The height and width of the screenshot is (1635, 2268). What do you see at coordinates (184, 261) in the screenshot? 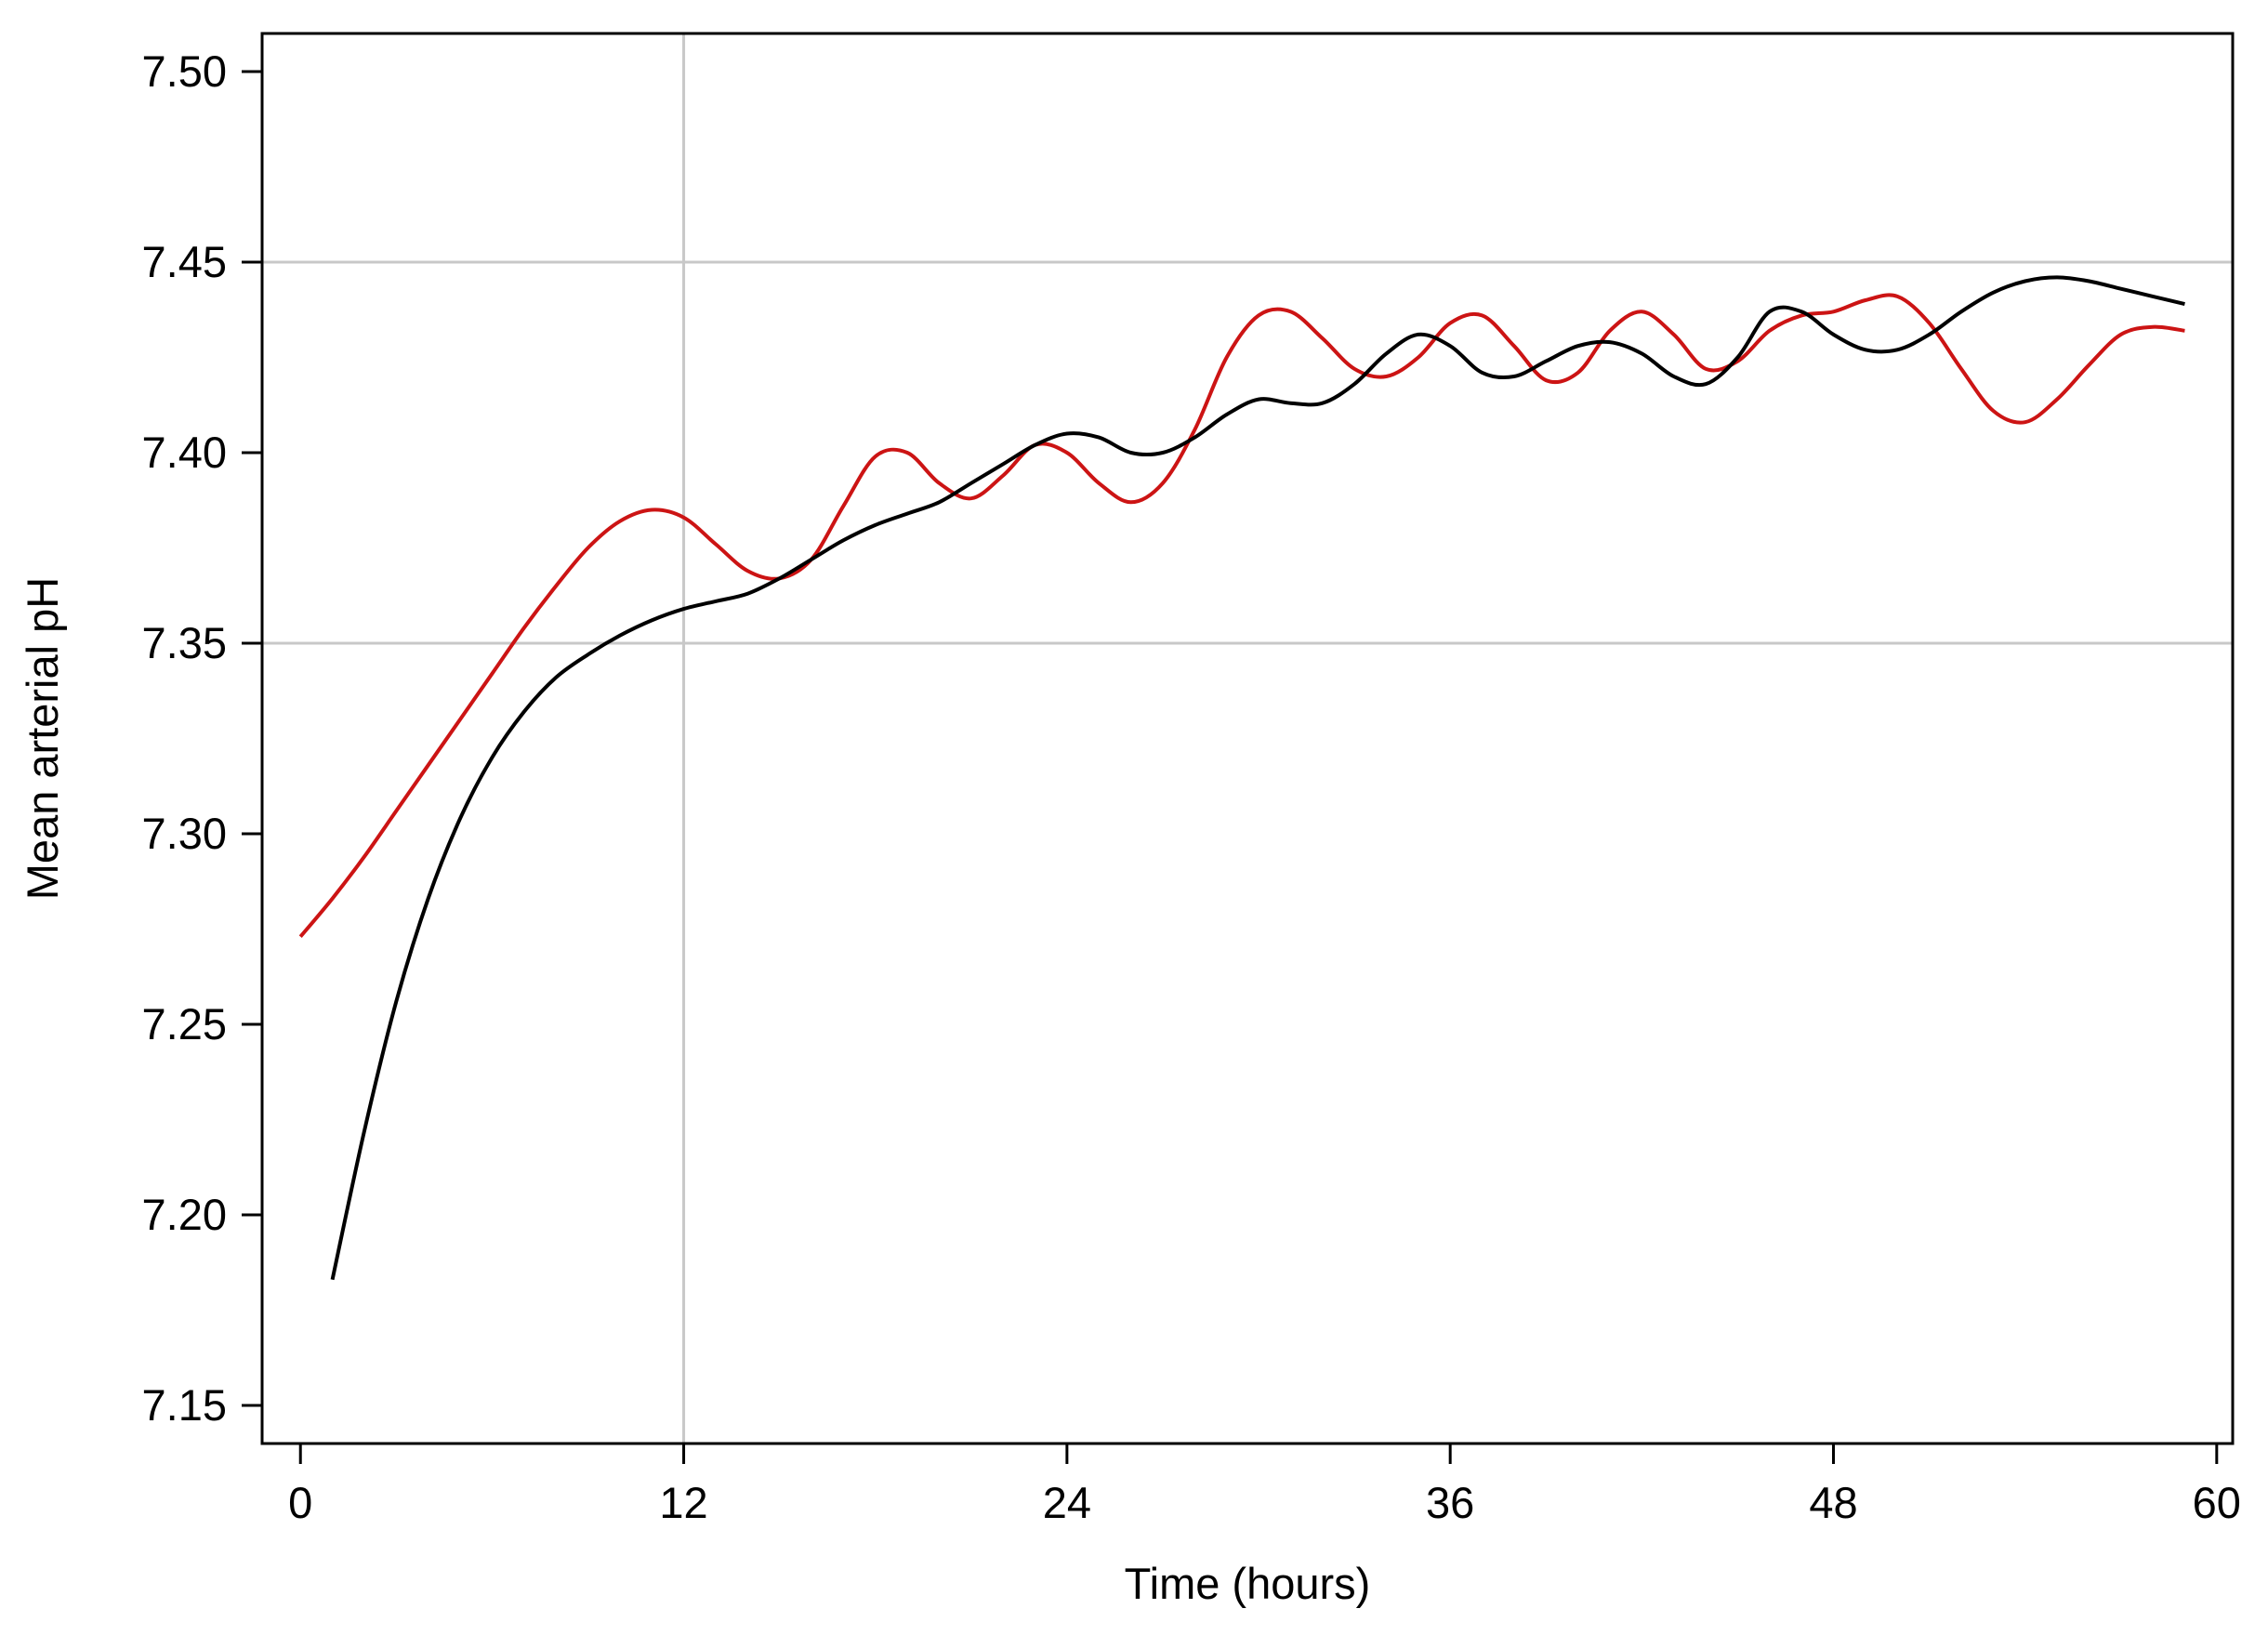
I see `y-tick-label: 7.45` at bounding box center [184, 261].